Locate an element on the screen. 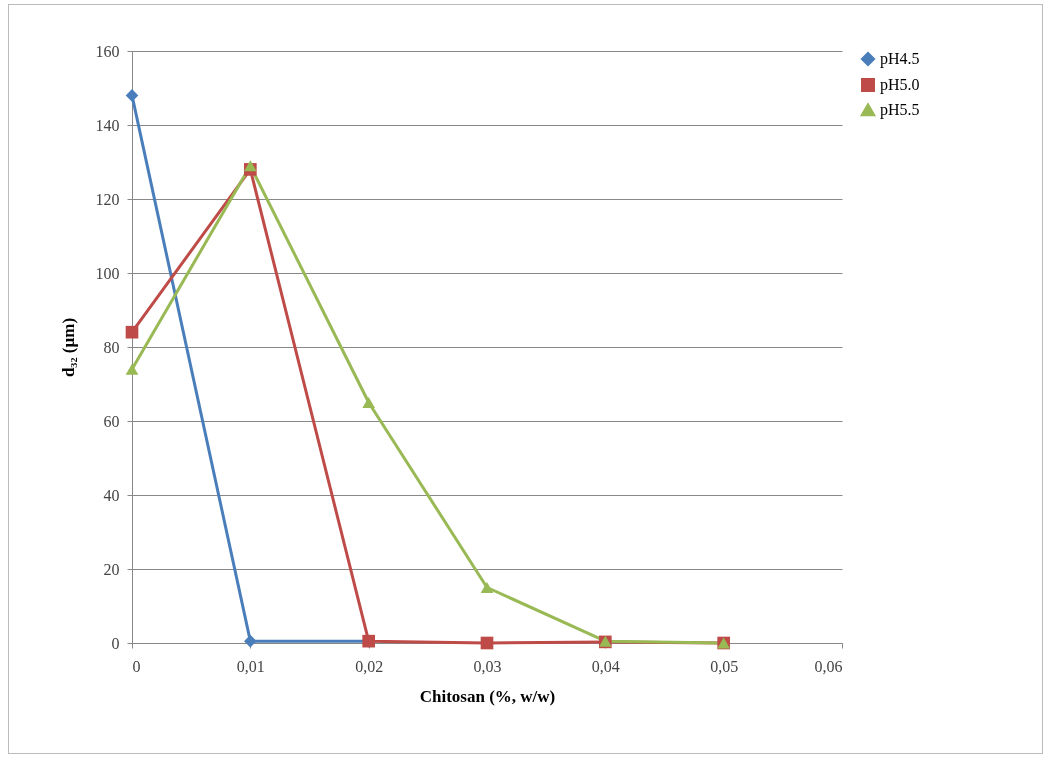  legend-label: pH5.5 is located at coordinates (900, 110).